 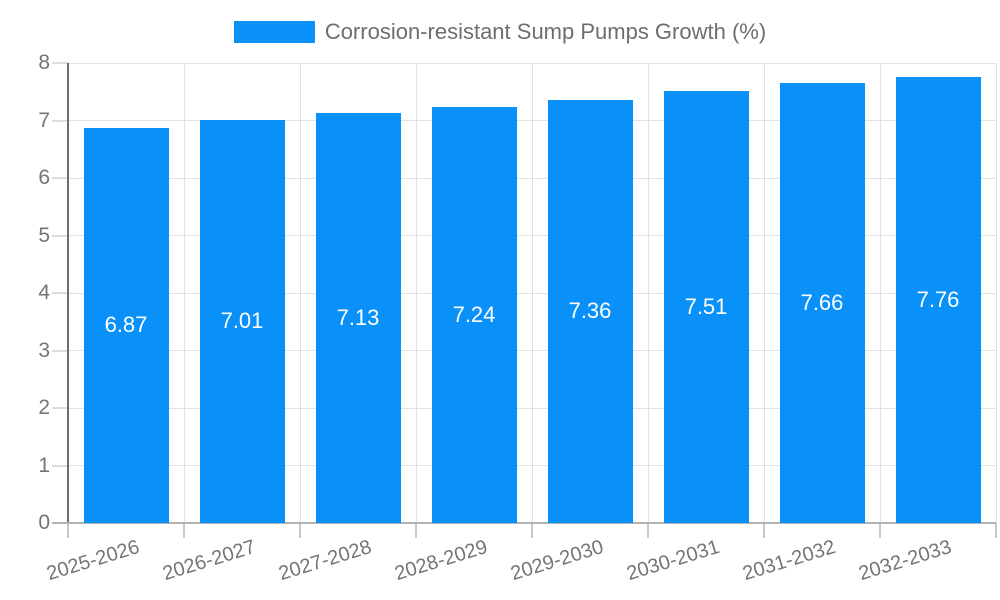 What do you see at coordinates (44, 465) in the screenshot?
I see `y-axis-tick-label: 1` at bounding box center [44, 465].